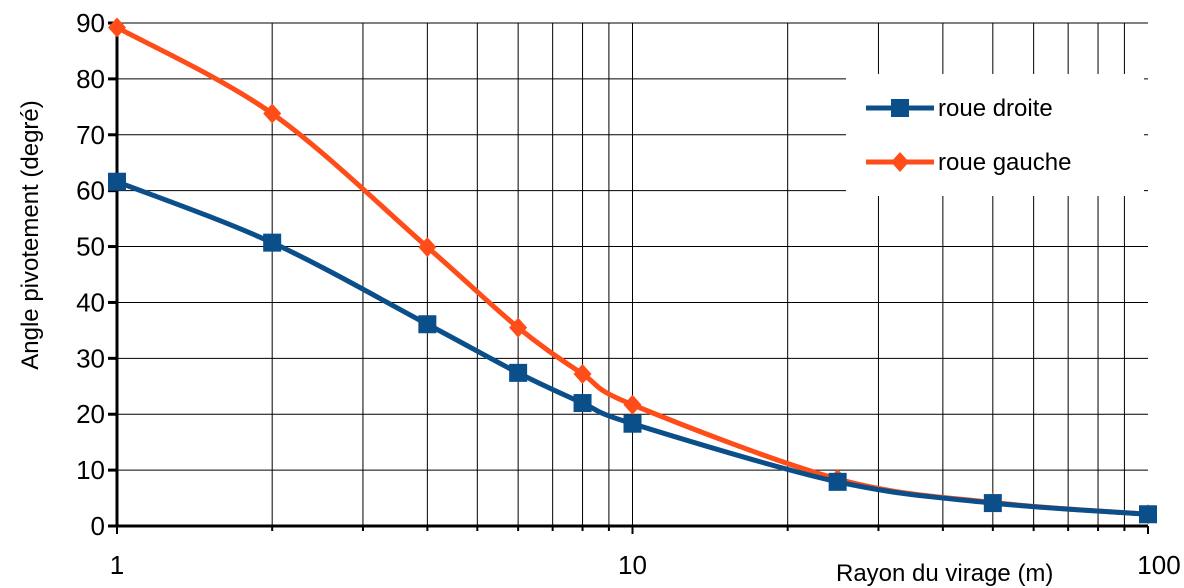 The width and height of the screenshot is (1184, 588). Describe the element at coordinates (90, 135) in the screenshot. I see `y-tick-label: 70` at that location.